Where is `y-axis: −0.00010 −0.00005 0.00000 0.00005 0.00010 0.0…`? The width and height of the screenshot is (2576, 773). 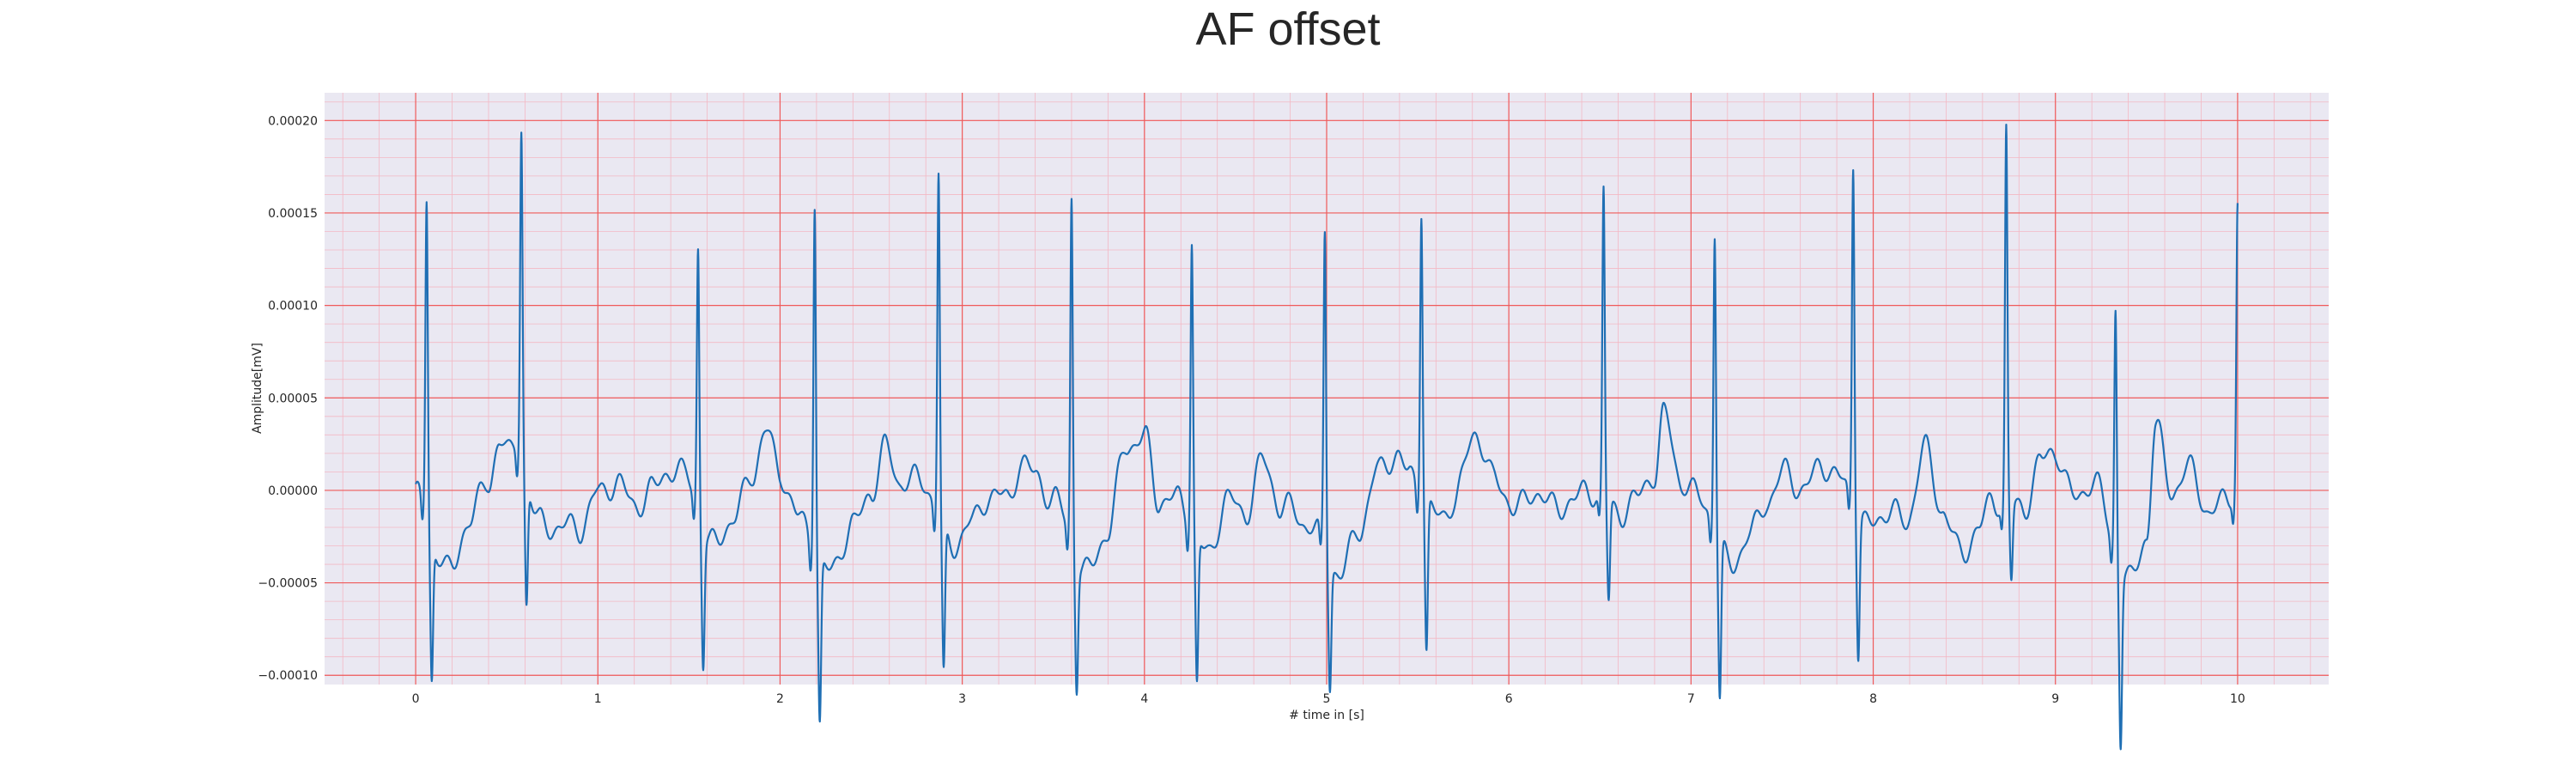 y-axis: −0.00010 −0.00005 0.00000 0.00005 0.00010 0.0… is located at coordinates (288, 398).